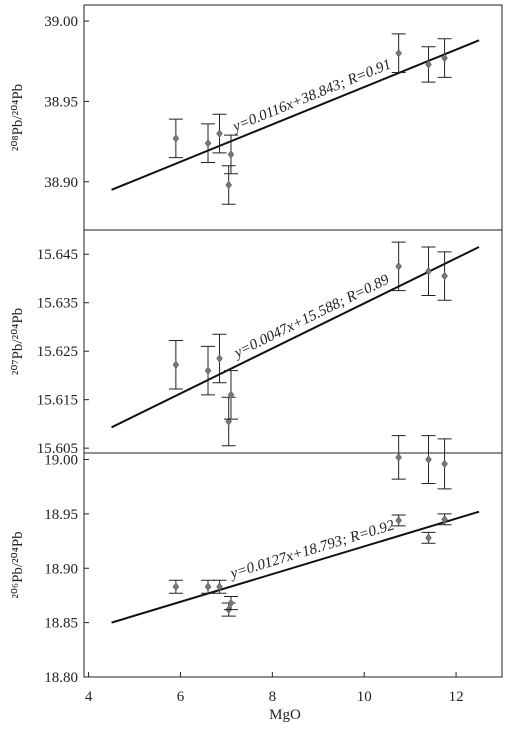 The image size is (507, 737). I want to click on y-tick-label: 38.90, so click(61, 183).